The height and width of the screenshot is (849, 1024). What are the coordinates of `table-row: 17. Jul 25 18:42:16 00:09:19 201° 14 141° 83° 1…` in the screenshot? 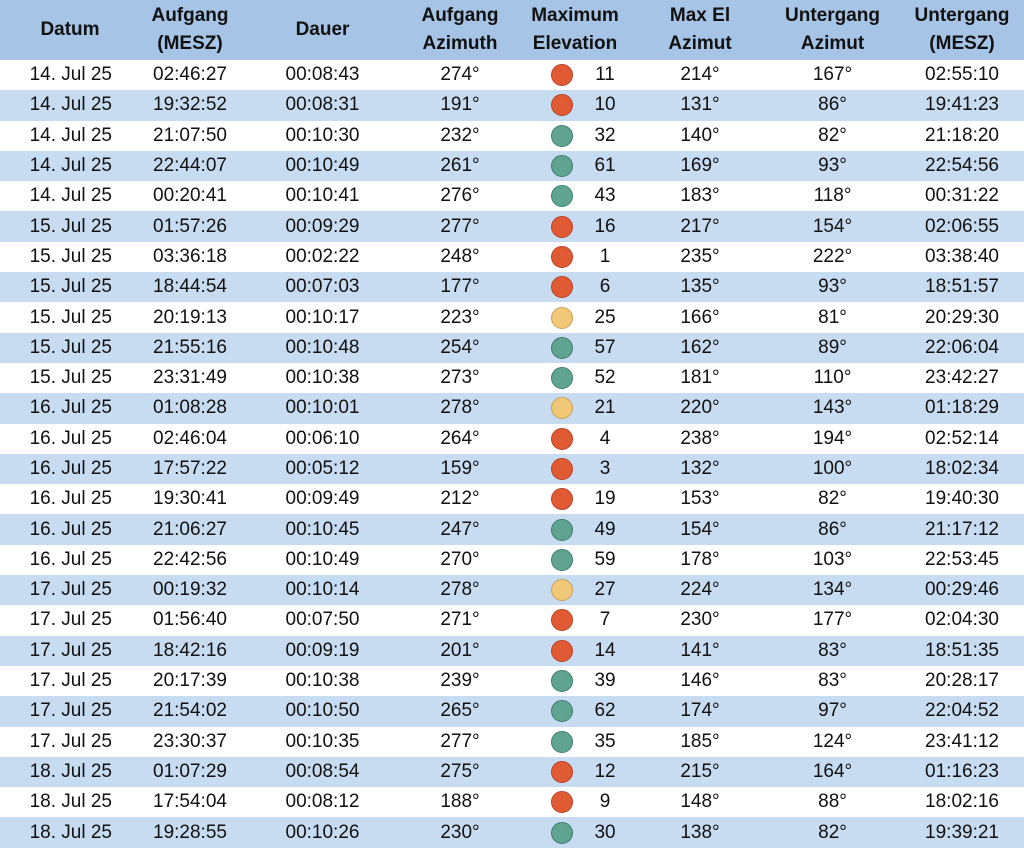 It's located at (512, 650).